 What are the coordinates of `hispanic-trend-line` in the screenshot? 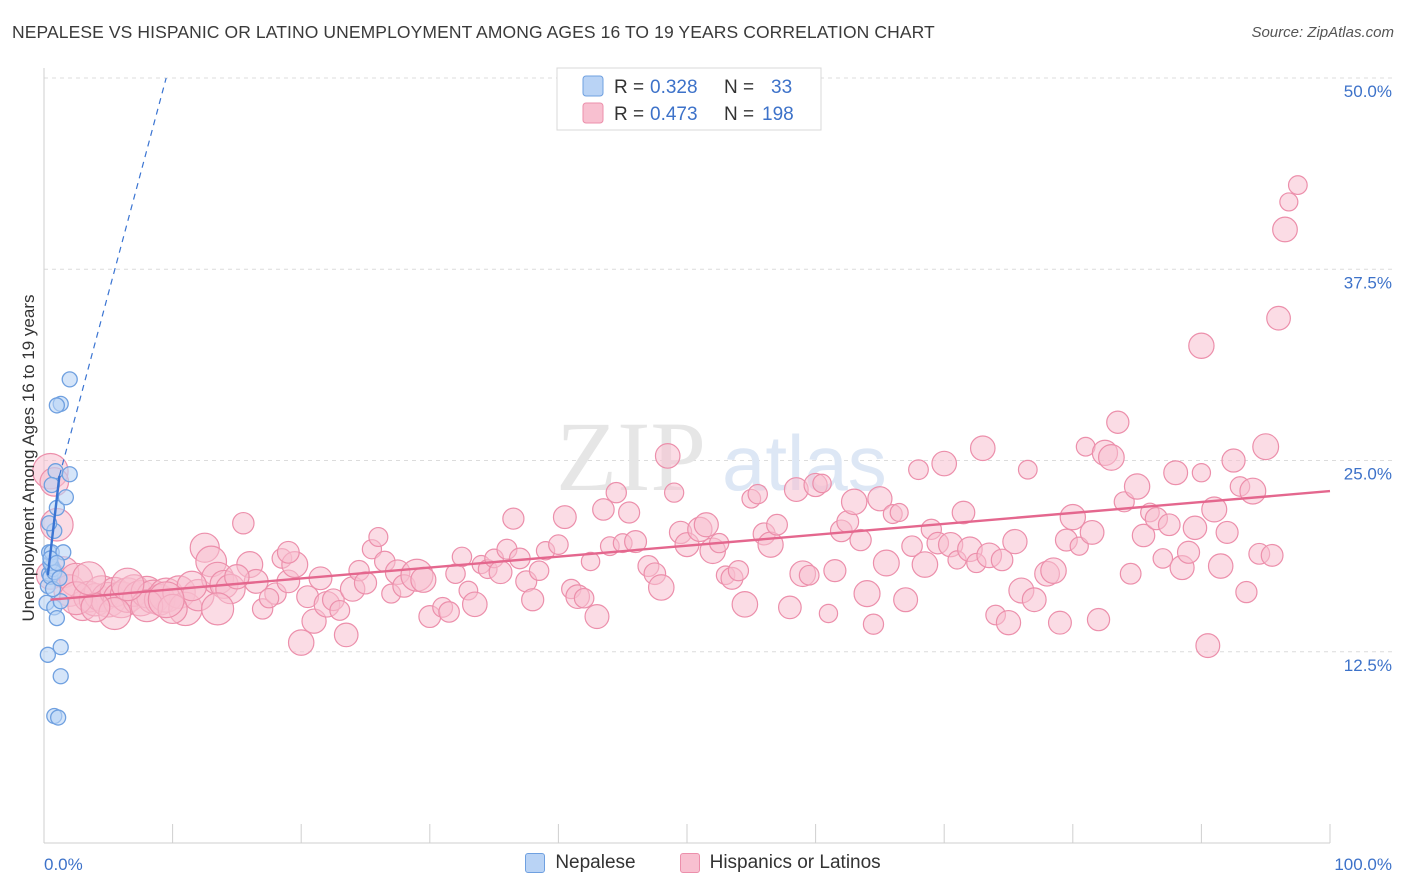 It's located at (690, 545).